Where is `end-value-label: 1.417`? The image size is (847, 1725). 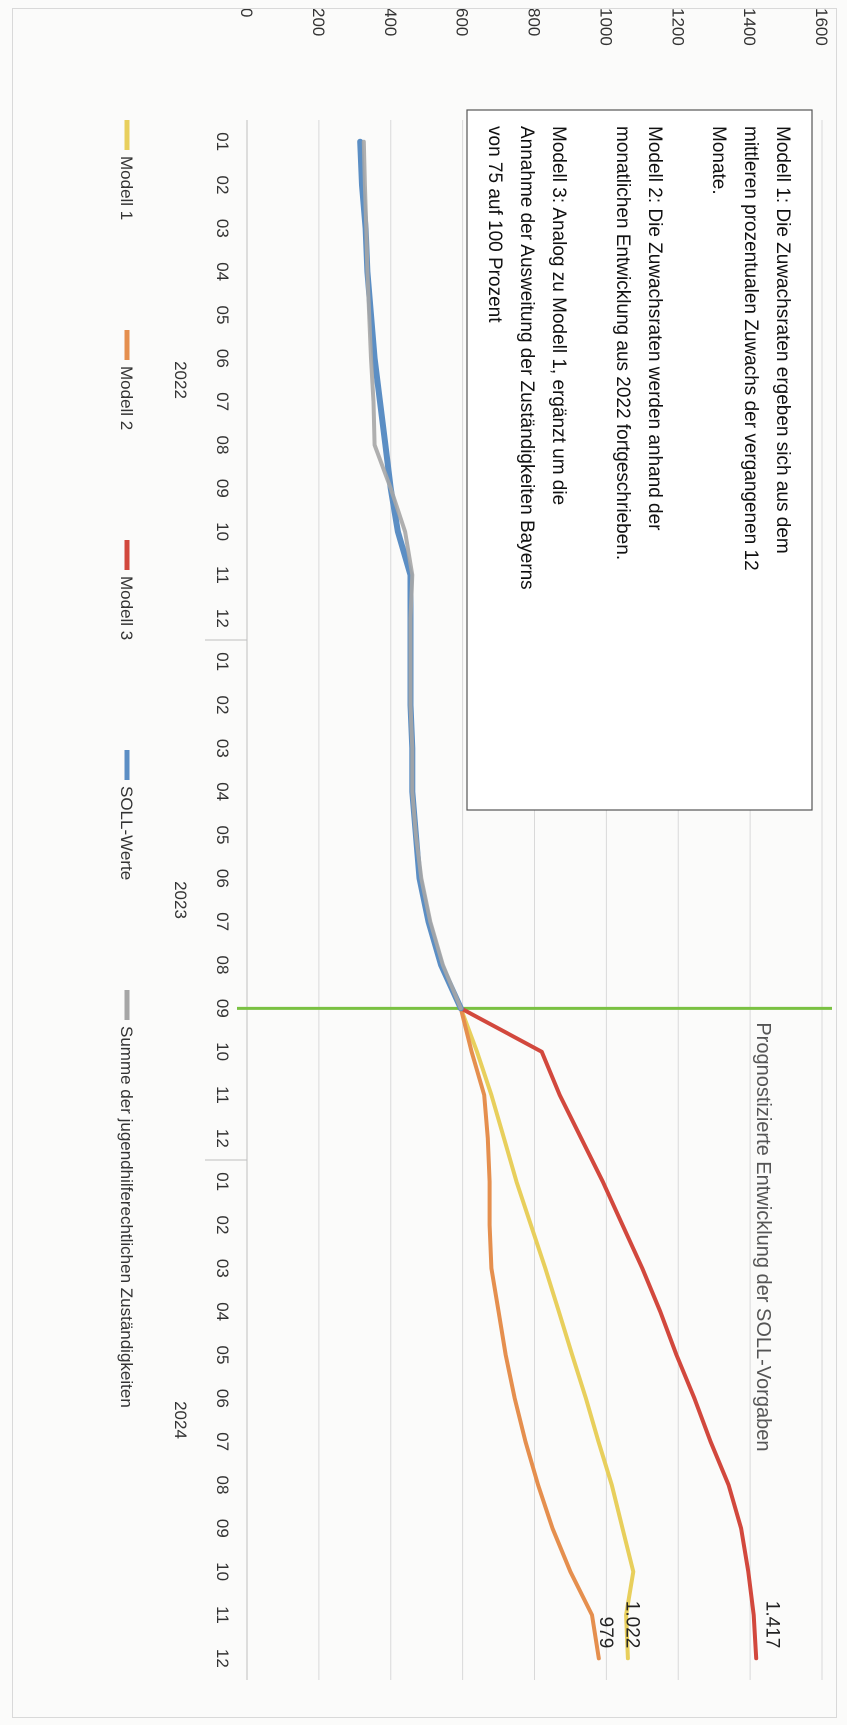
end-value-label: 1.417 is located at coordinates (771, 1625).